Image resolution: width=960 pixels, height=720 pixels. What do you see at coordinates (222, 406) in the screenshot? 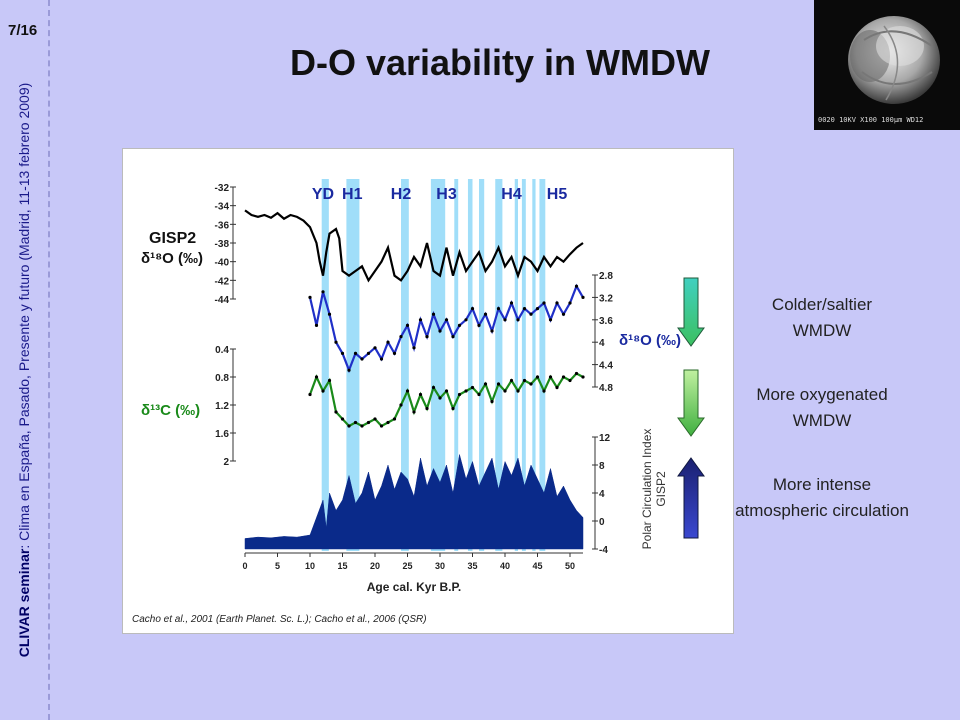
I see `panel2-tick-label-2: 1.2` at bounding box center [222, 406].